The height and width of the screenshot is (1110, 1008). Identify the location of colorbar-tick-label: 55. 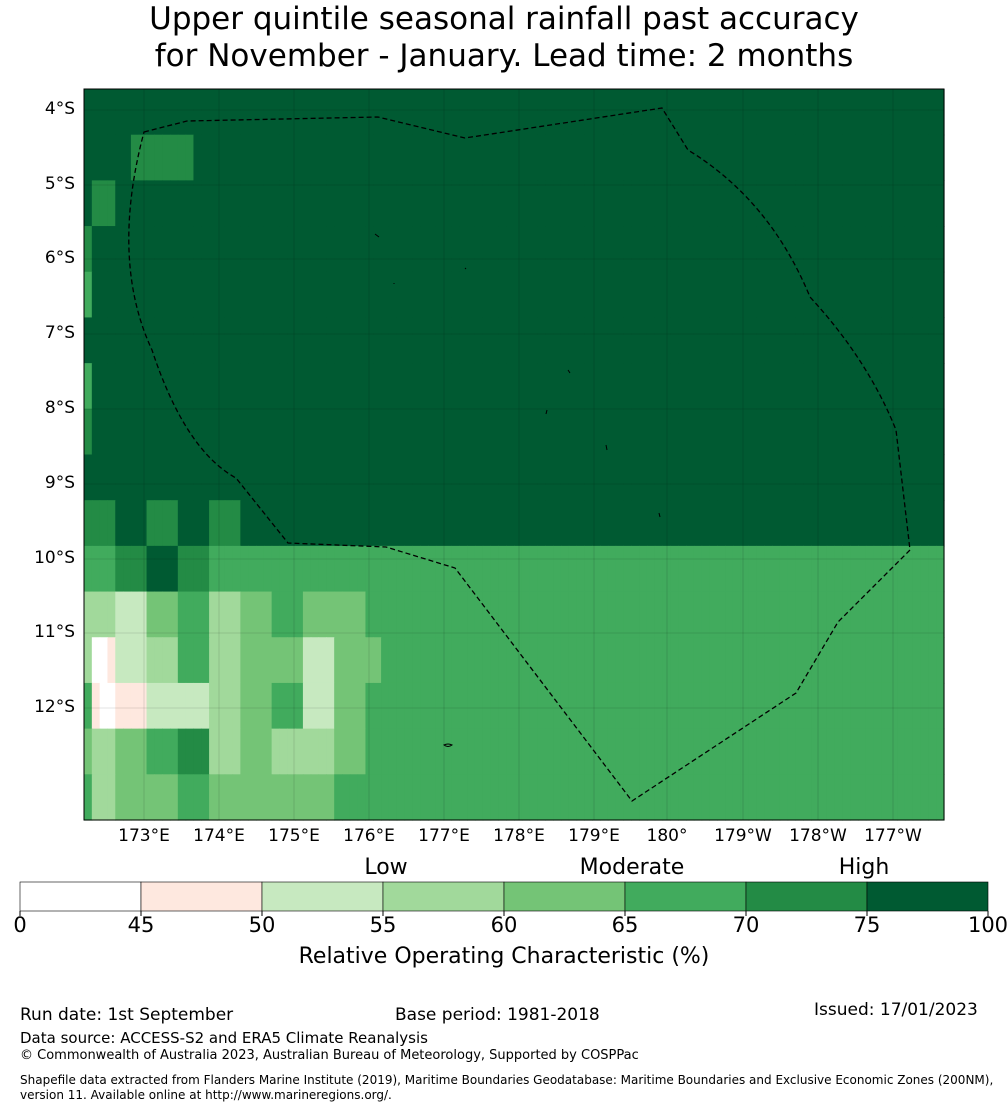
(383, 925).